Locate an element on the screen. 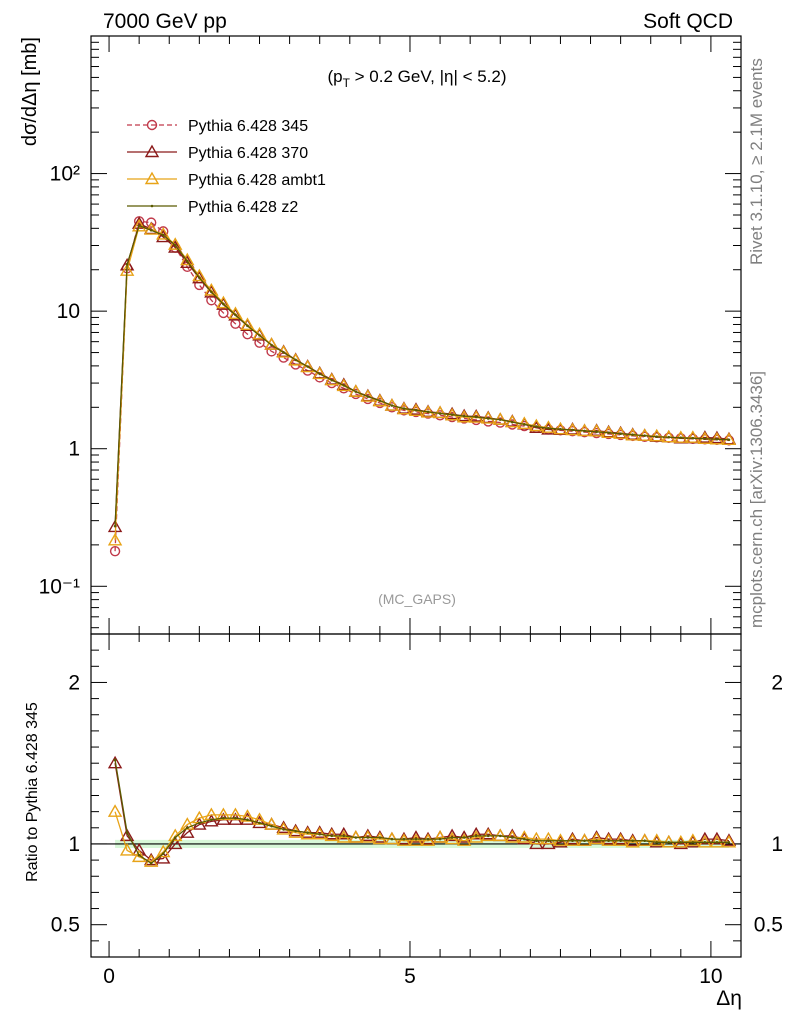  legend-label-pythia-6-428-345: Pythia 6.428 345 is located at coordinates (248, 126).